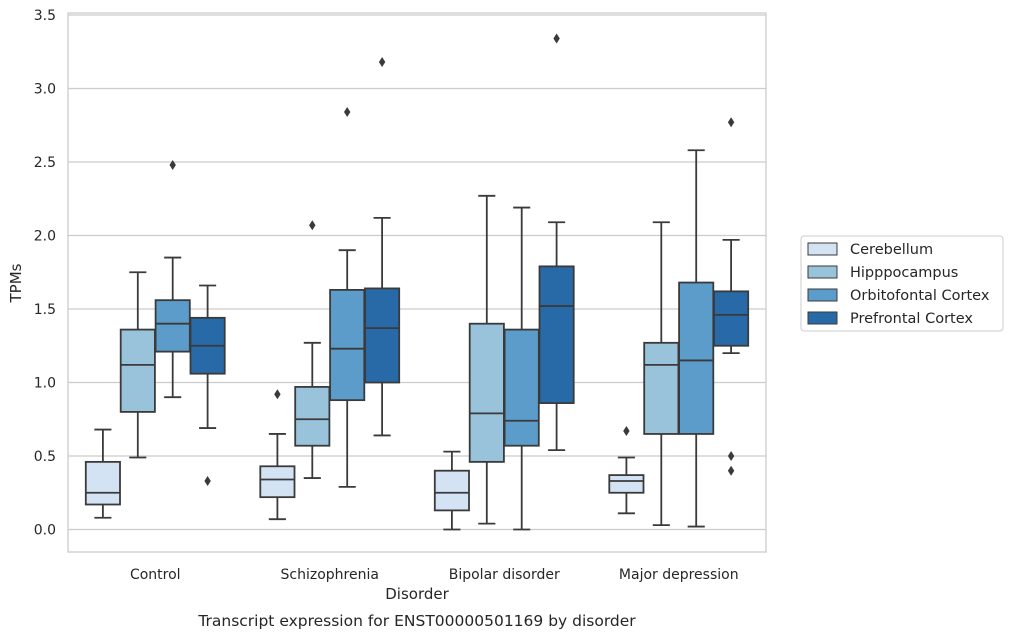 The image size is (1014, 639). Describe the element at coordinates (417, 594) in the screenshot. I see `x-axis-label: Disorder` at that location.